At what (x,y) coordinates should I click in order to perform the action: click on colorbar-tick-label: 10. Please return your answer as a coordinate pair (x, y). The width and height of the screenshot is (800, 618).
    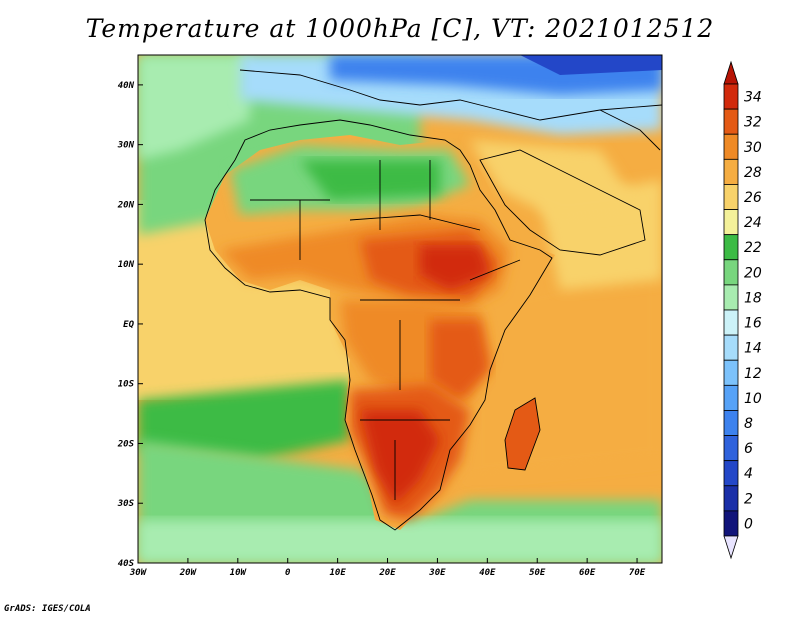
    Looking at the image, I should click on (753, 399).